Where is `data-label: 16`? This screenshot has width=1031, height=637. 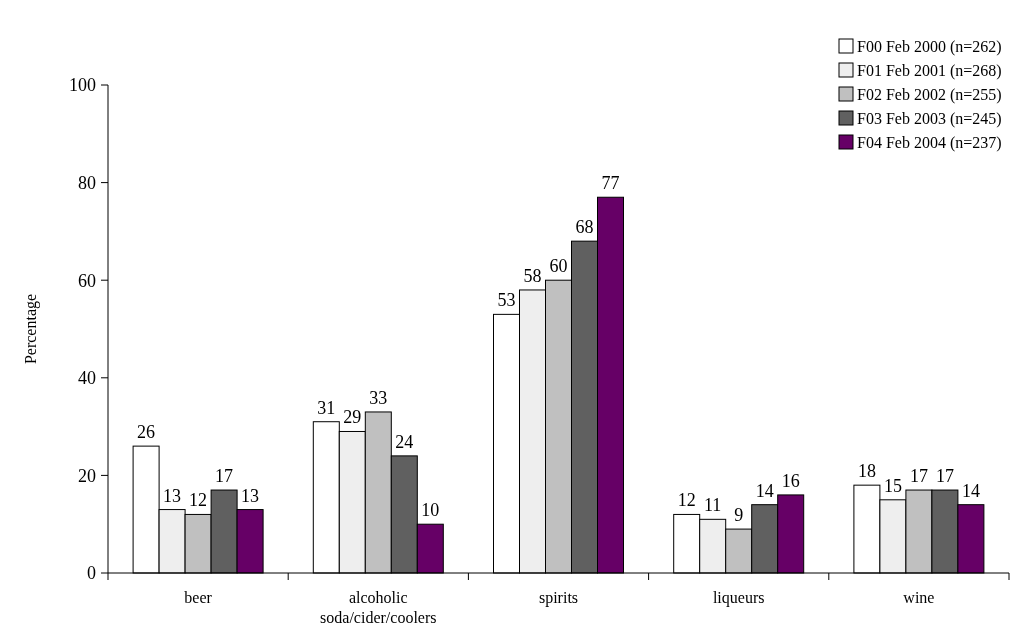 data-label: 16 is located at coordinates (790, 480).